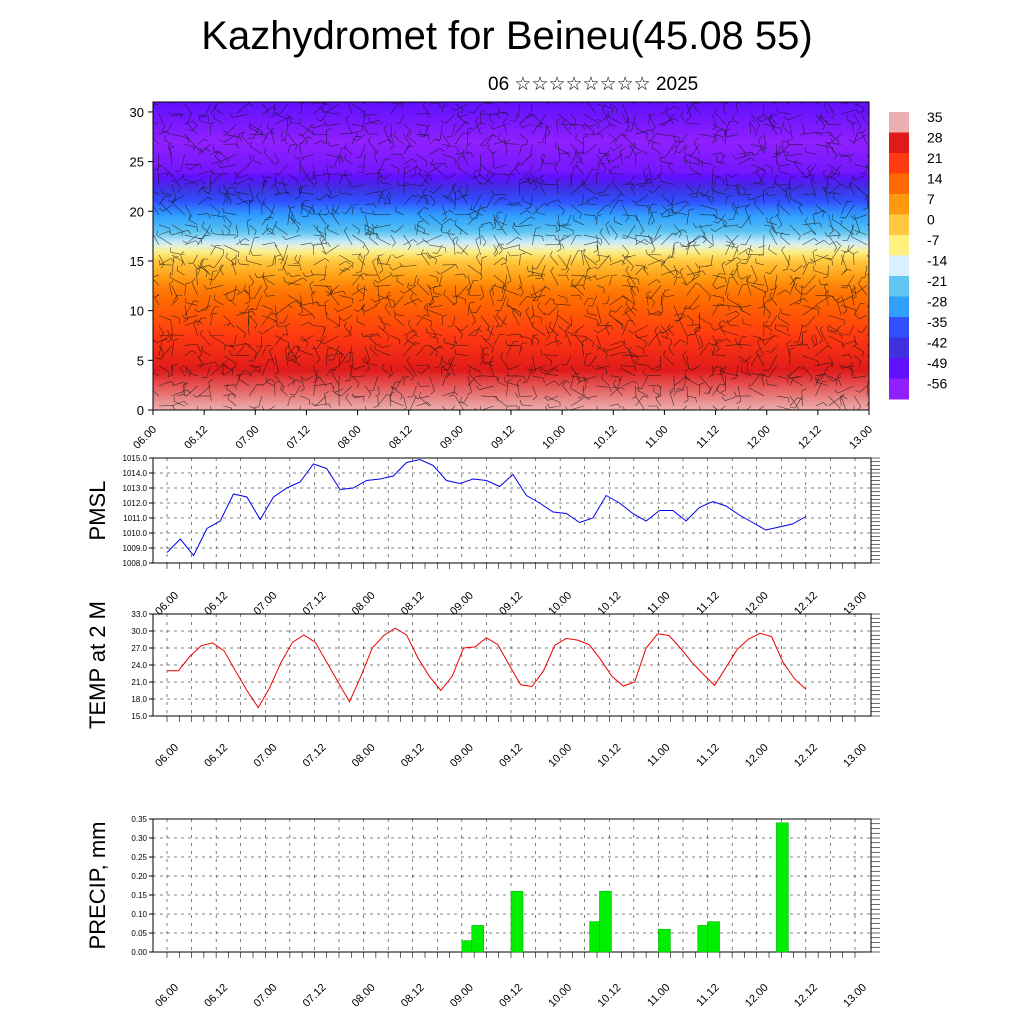  What do you see at coordinates (935, 179) in the screenshot?
I see `colorbar-label: 14` at bounding box center [935, 179].